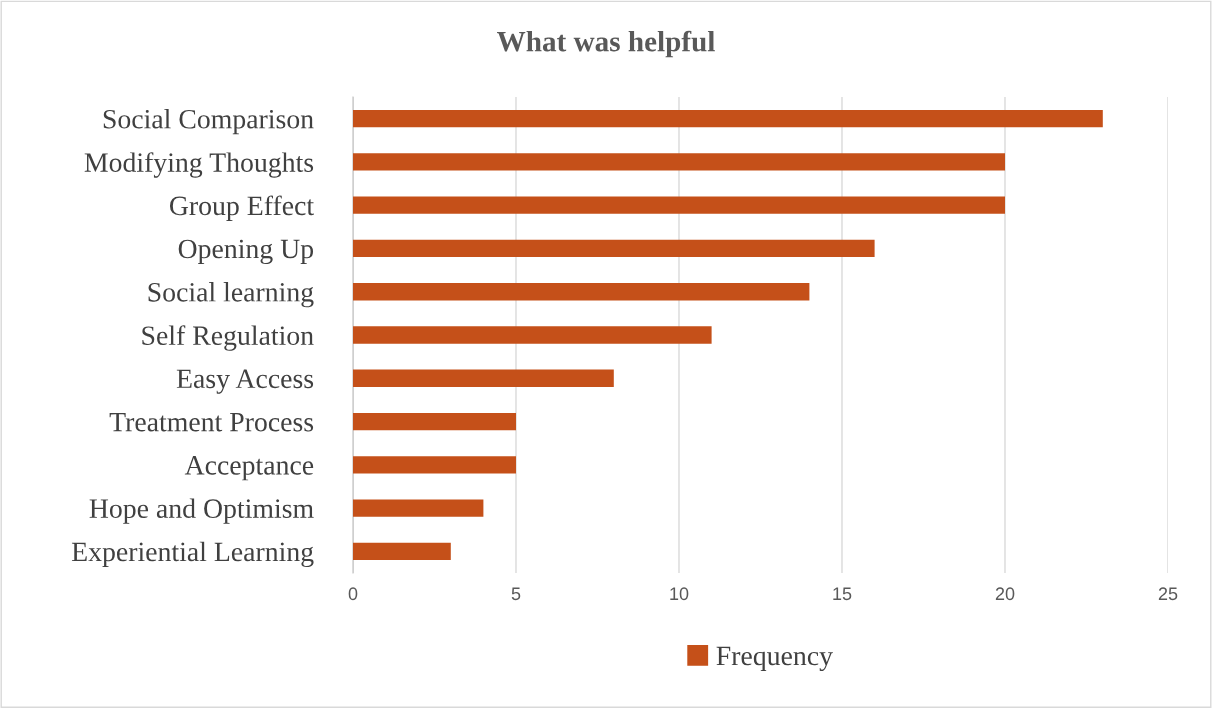 This screenshot has width=1212, height=708. I want to click on y-tick-label: Treatment Process, so click(211, 422).